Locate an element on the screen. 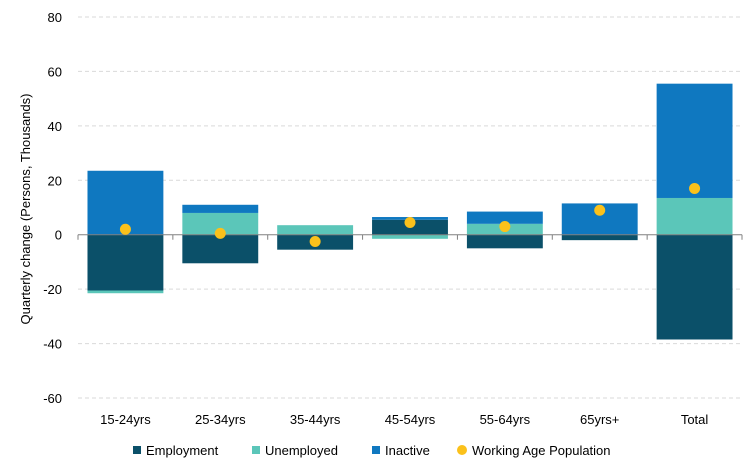  x-tick-label: 15-24yrs is located at coordinates (125, 419).